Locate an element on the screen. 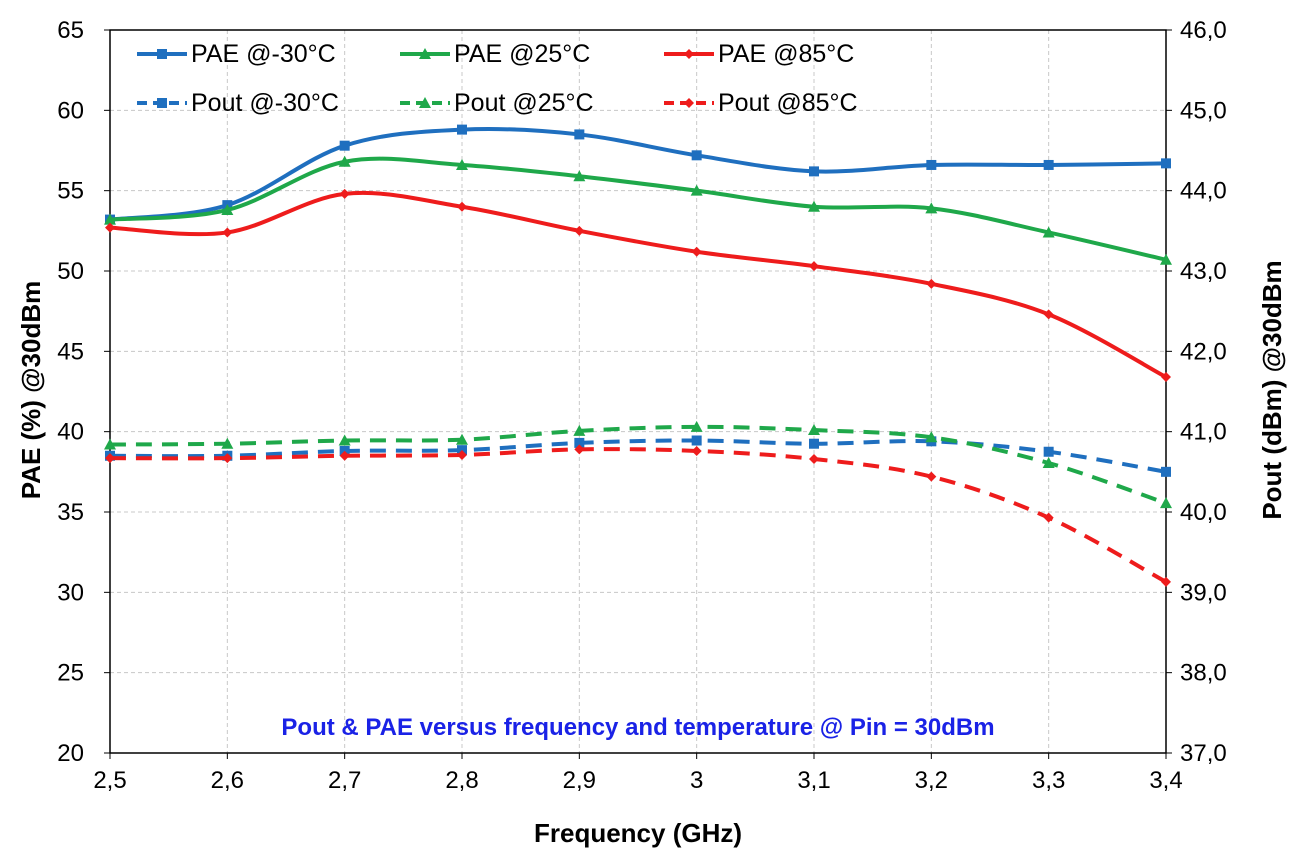  x-tick-label: 2,9 is located at coordinates (579, 780).